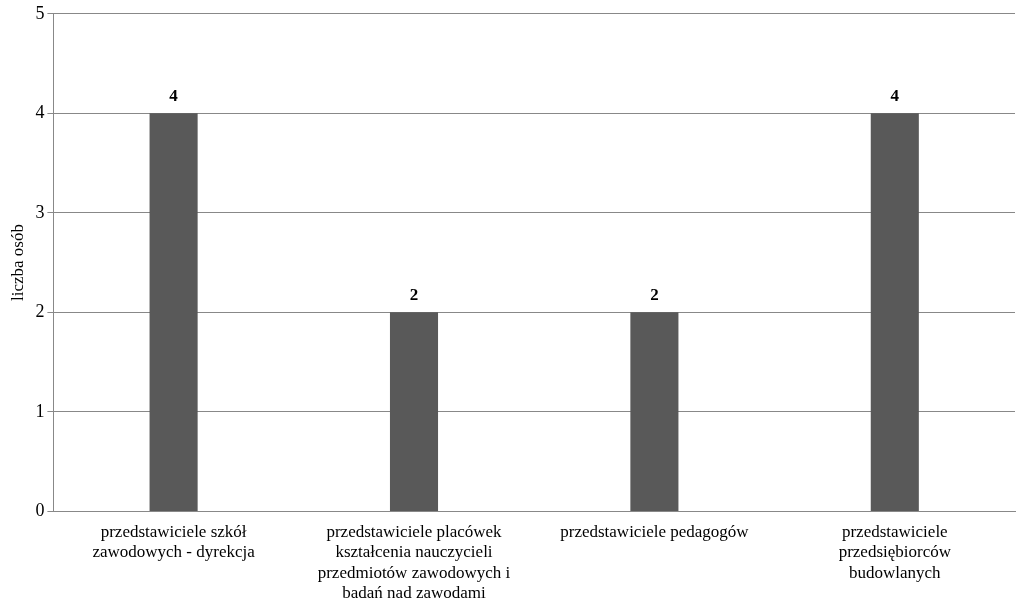 The width and height of the screenshot is (1021, 607). Describe the element at coordinates (655, 532) in the screenshot. I see `x-tick-label: przedstawiciele pedagogów` at that location.